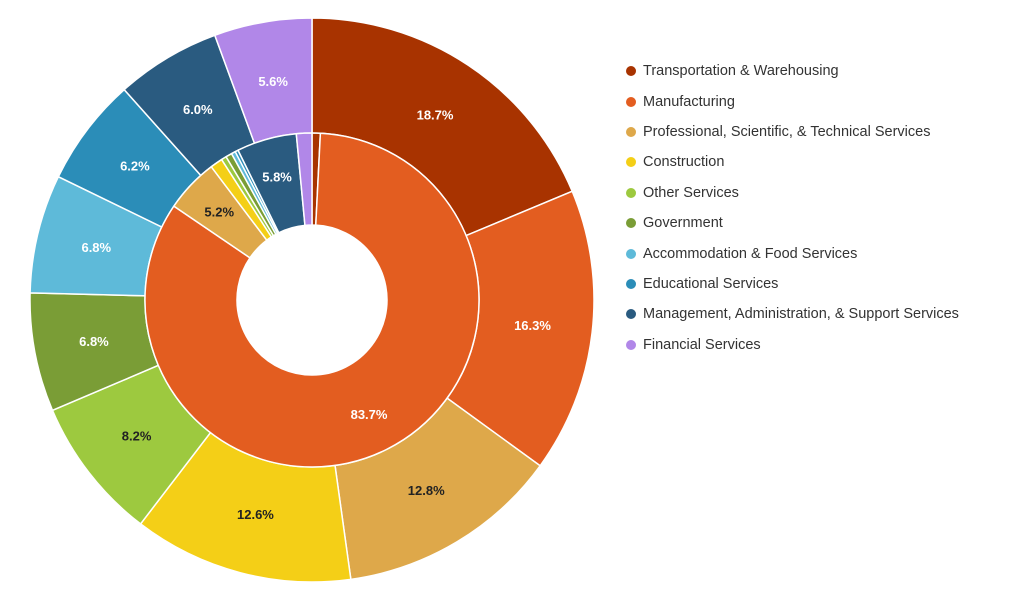 Image resolution: width=1024 pixels, height=610 pixels. I want to click on legend-label: Manufacturing, so click(689, 101).